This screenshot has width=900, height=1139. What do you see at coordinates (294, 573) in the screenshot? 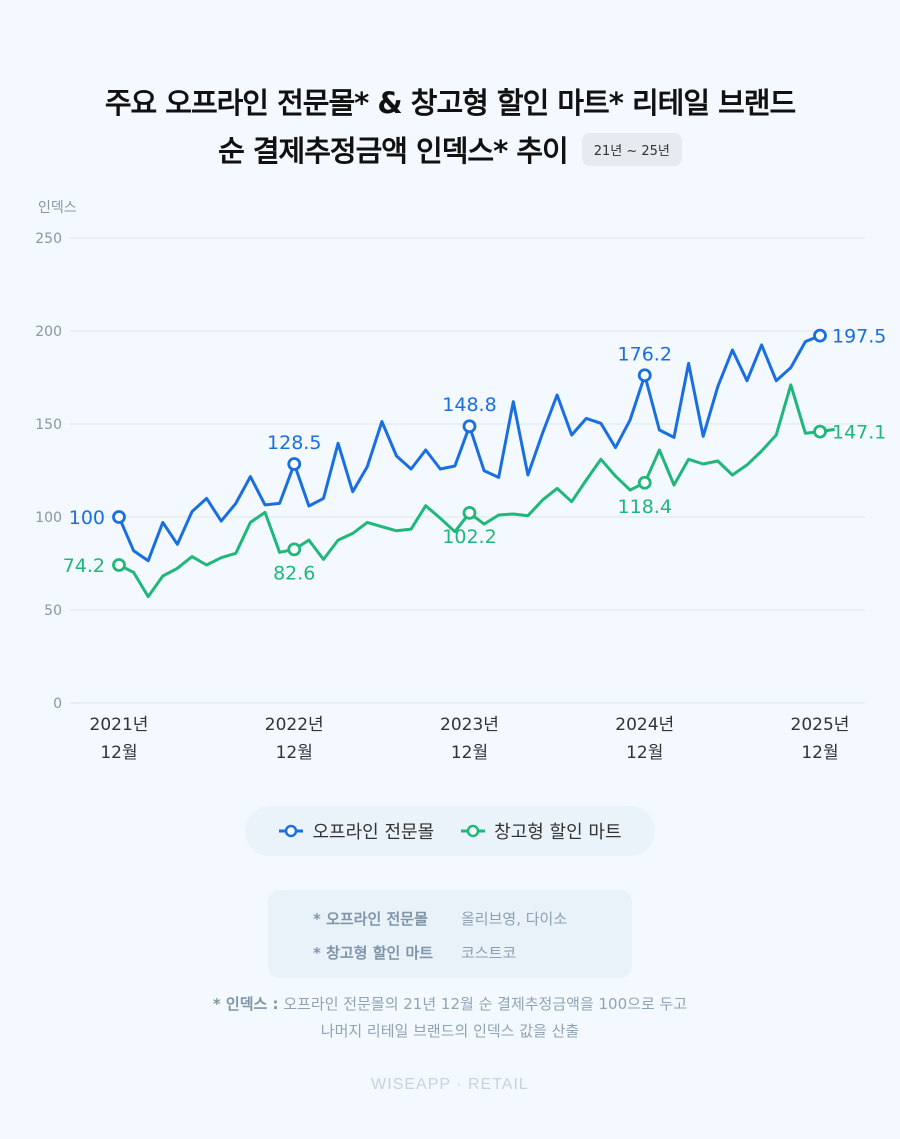
I see `data-label: 82.6` at bounding box center [294, 573].